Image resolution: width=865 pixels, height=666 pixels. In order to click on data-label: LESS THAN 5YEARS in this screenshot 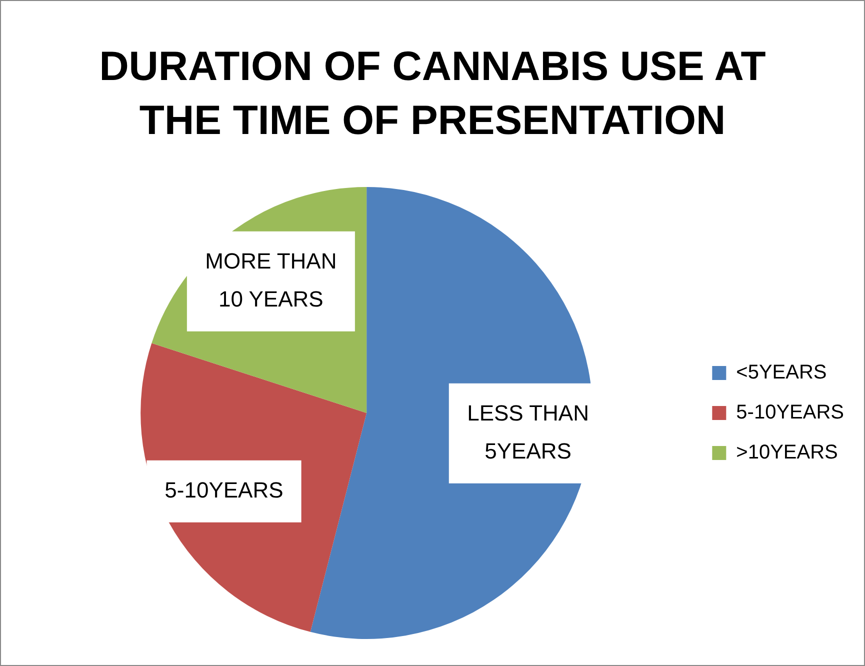, I will do `click(528, 432)`.